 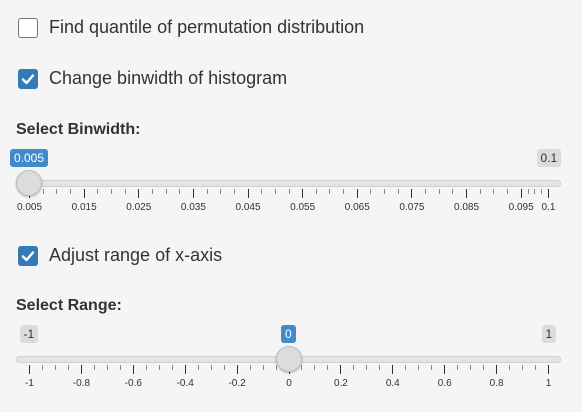 What do you see at coordinates (28, 27) in the screenshot?
I see `quantile-checkbox` at bounding box center [28, 27].